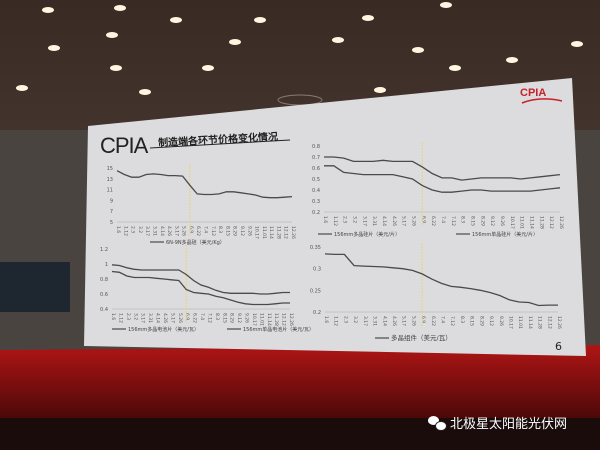 The width and height of the screenshot is (600, 450). What do you see at coordinates (220, 144) in the screenshot?
I see `title-underline` at bounding box center [220, 144].